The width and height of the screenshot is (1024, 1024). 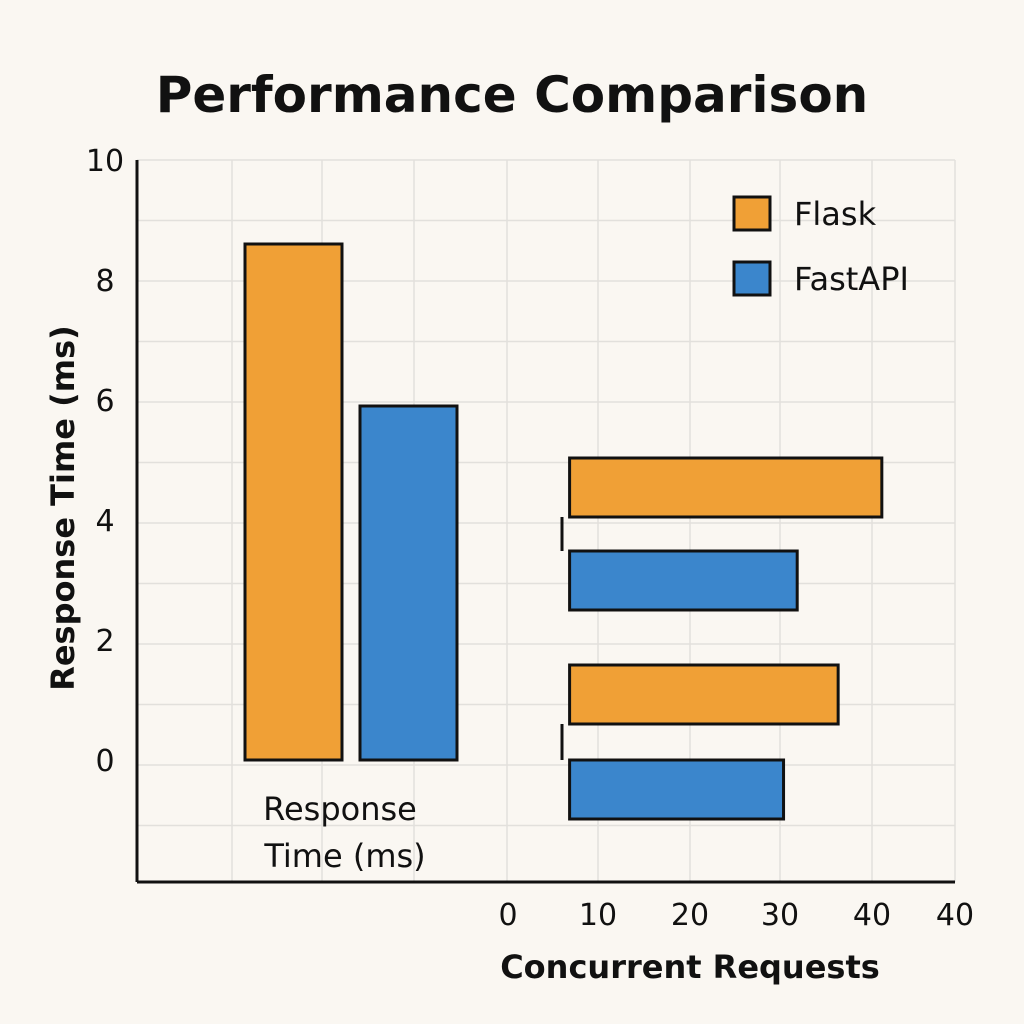 I want to click on legend: Flask FastAPI, so click(x=820, y=246).